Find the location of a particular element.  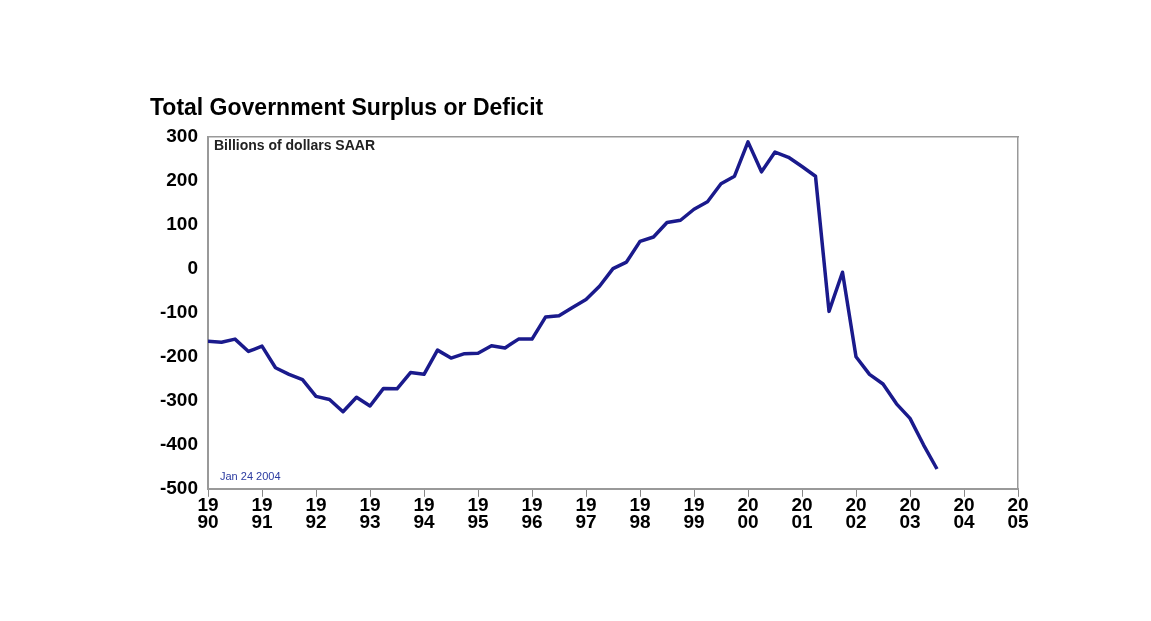

x-tick-label: 20 03 is located at coordinates (910, 512).